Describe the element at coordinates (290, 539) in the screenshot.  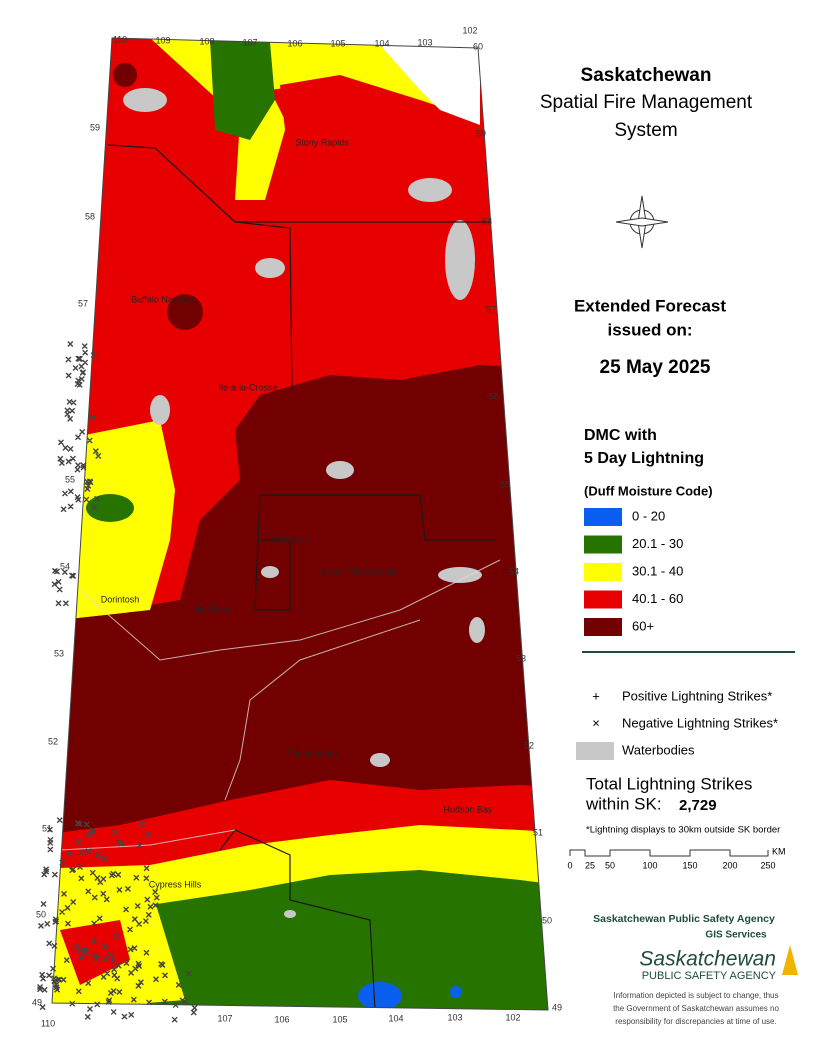
I see `place-label: Waskesiu` at that location.